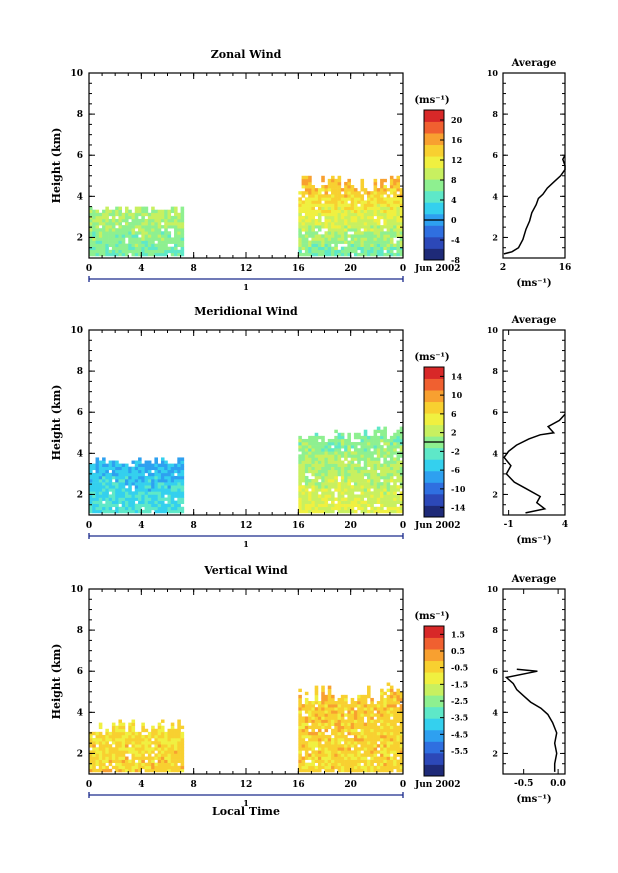 This screenshot has height=873, width=618. I want to click on colorbar-swatch, so click(434, 396).